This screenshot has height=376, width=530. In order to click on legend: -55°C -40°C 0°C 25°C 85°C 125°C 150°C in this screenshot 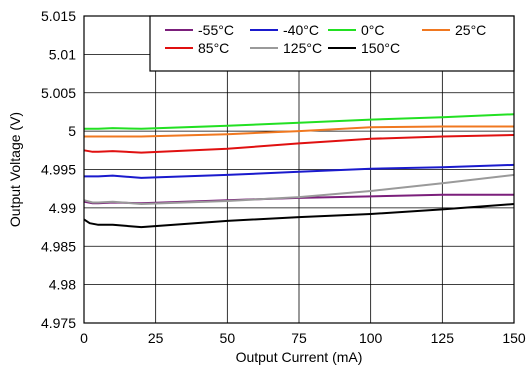, I will do `click(332, 43)`.